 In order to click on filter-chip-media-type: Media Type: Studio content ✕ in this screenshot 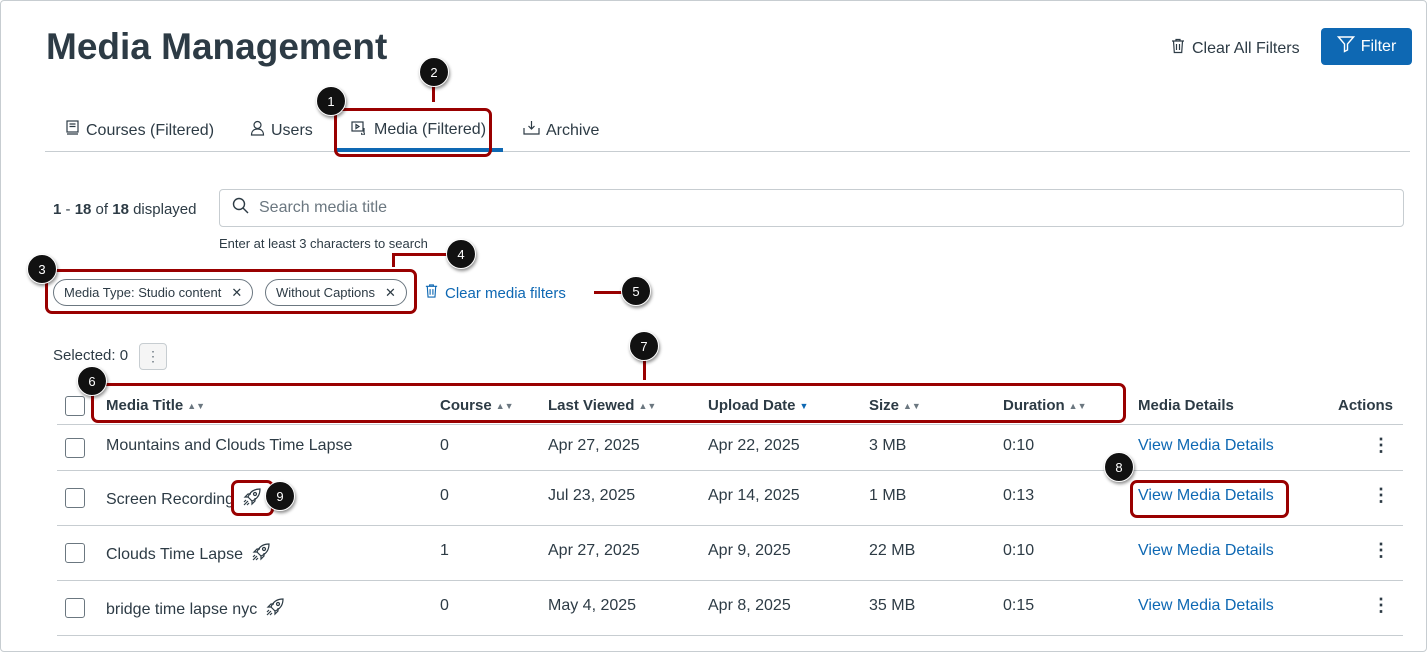, I will do `click(153, 292)`.